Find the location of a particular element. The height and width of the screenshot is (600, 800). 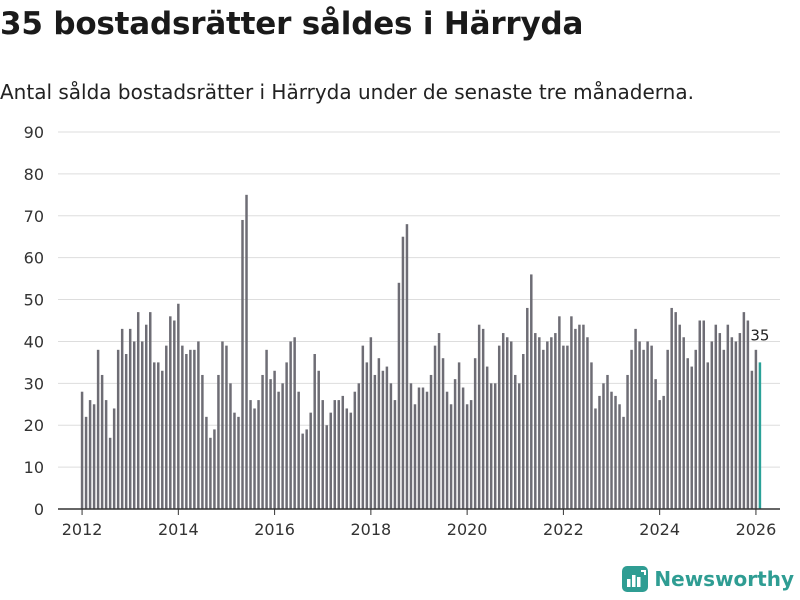

y-axis-tick-labels: 0 10 20 30 40 50 60 70 80 90 is located at coordinates (34, 321).